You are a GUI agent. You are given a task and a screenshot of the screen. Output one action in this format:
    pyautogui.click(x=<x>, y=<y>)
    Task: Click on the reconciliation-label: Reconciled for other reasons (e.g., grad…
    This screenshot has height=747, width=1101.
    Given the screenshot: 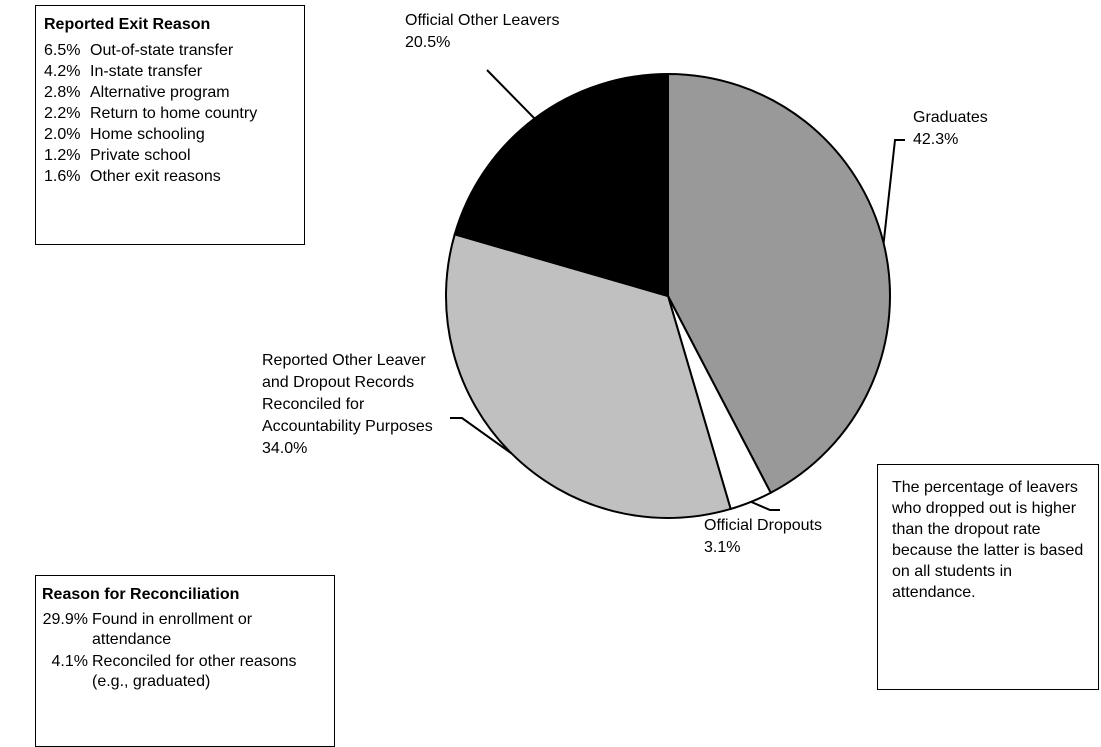 What is the action you would take?
    pyautogui.click(x=194, y=671)
    